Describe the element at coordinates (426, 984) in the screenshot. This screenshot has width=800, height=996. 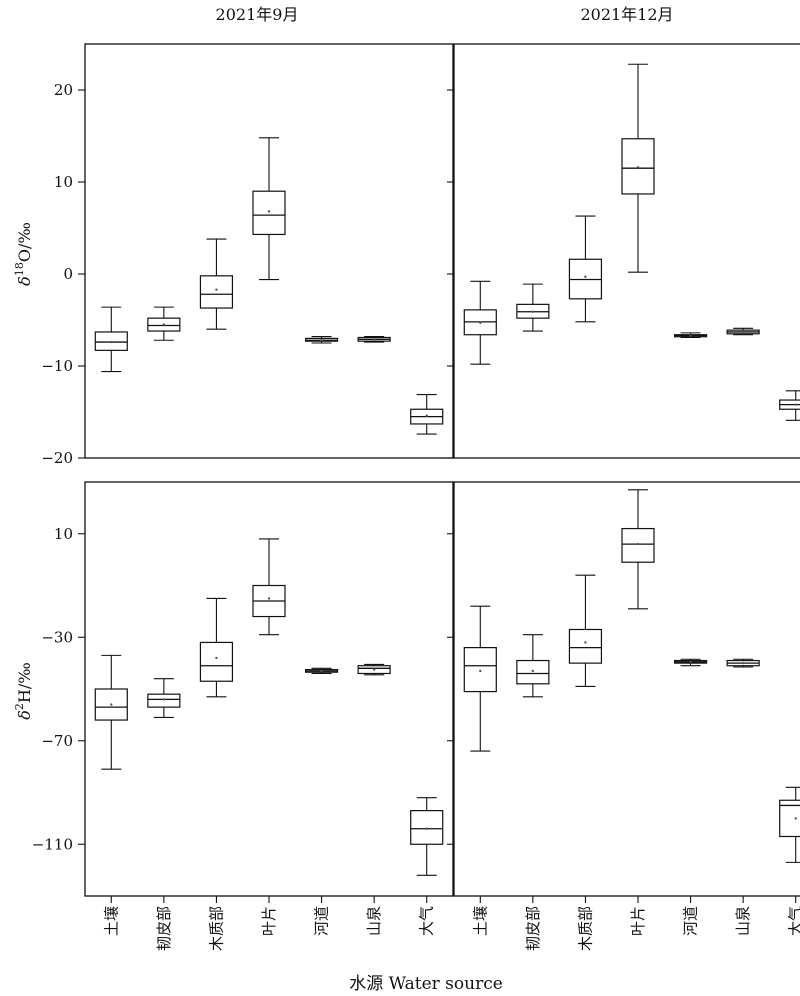
I see `x-axis-label: 水源 Water source` at that location.